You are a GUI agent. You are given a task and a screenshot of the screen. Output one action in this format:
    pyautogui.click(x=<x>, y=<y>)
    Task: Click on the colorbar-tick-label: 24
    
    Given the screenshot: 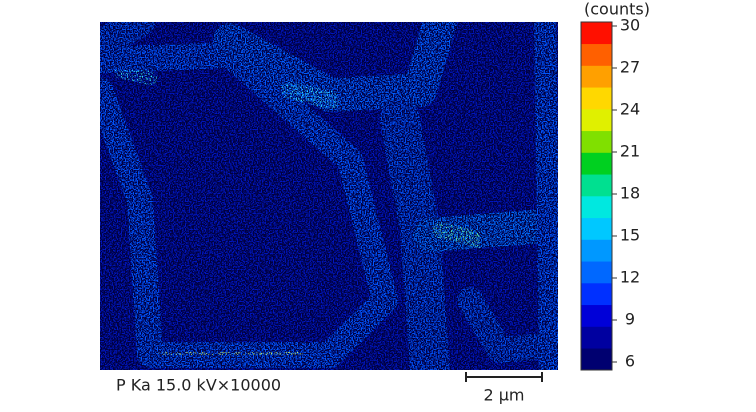 What is the action you would take?
    pyautogui.click(x=630, y=109)
    